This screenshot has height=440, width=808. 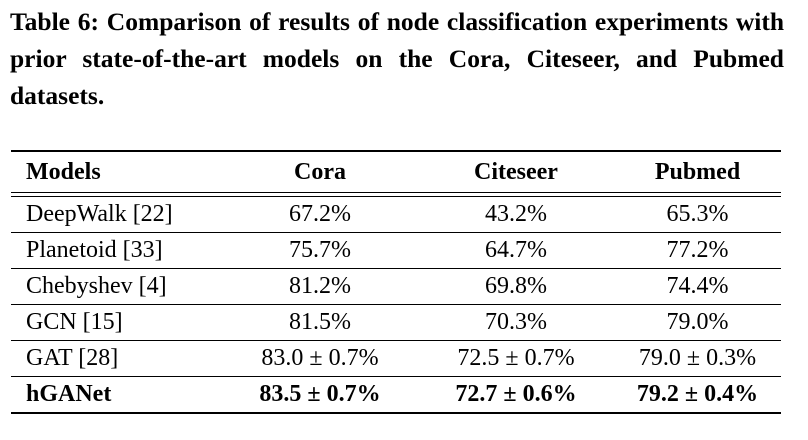 I want to click on citeseer-value: 69.8%, so click(x=516, y=286).